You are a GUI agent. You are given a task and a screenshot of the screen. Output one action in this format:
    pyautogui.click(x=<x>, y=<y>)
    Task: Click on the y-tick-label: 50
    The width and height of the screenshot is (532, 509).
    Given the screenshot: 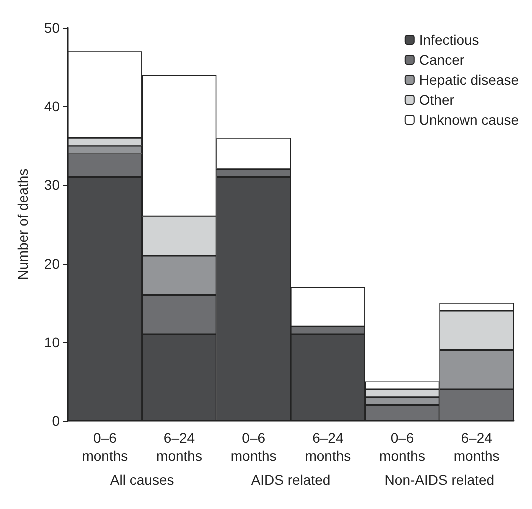 What is the action you would take?
    pyautogui.click(x=52, y=28)
    